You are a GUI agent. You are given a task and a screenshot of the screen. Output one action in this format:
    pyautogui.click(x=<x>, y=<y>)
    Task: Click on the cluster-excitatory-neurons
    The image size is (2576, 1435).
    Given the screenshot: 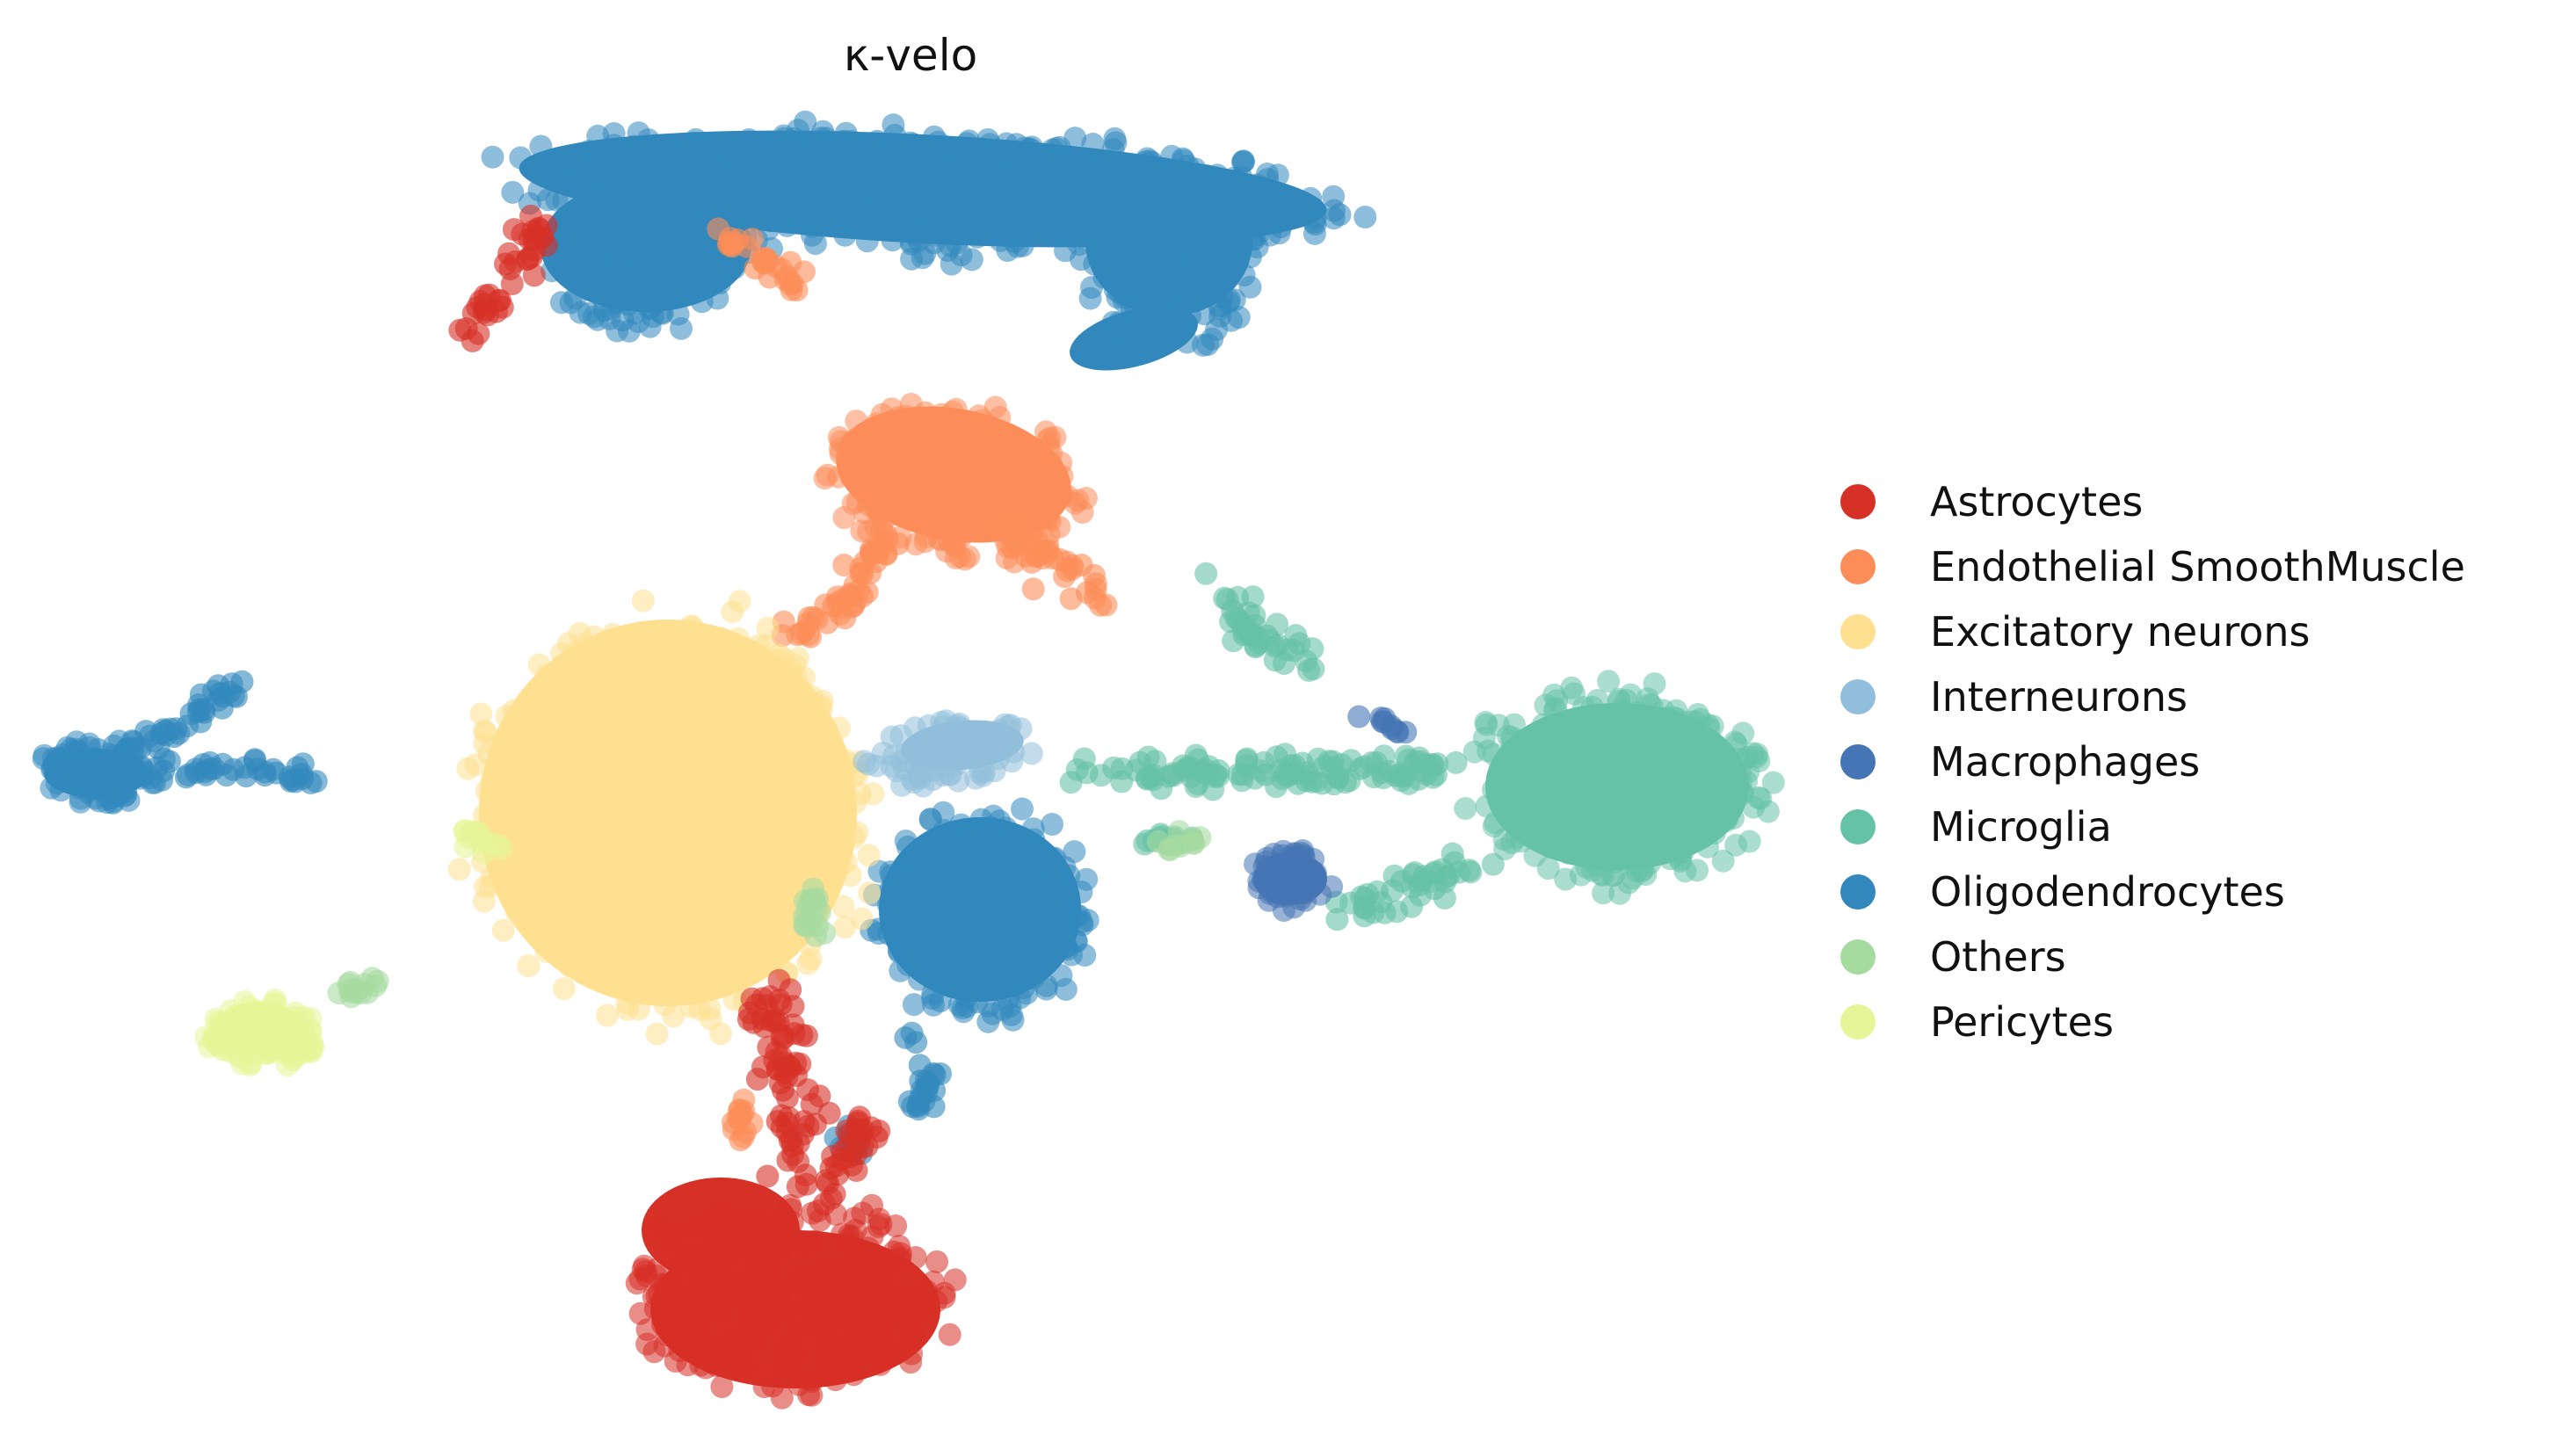 What is the action you would take?
    pyautogui.click(x=666, y=817)
    